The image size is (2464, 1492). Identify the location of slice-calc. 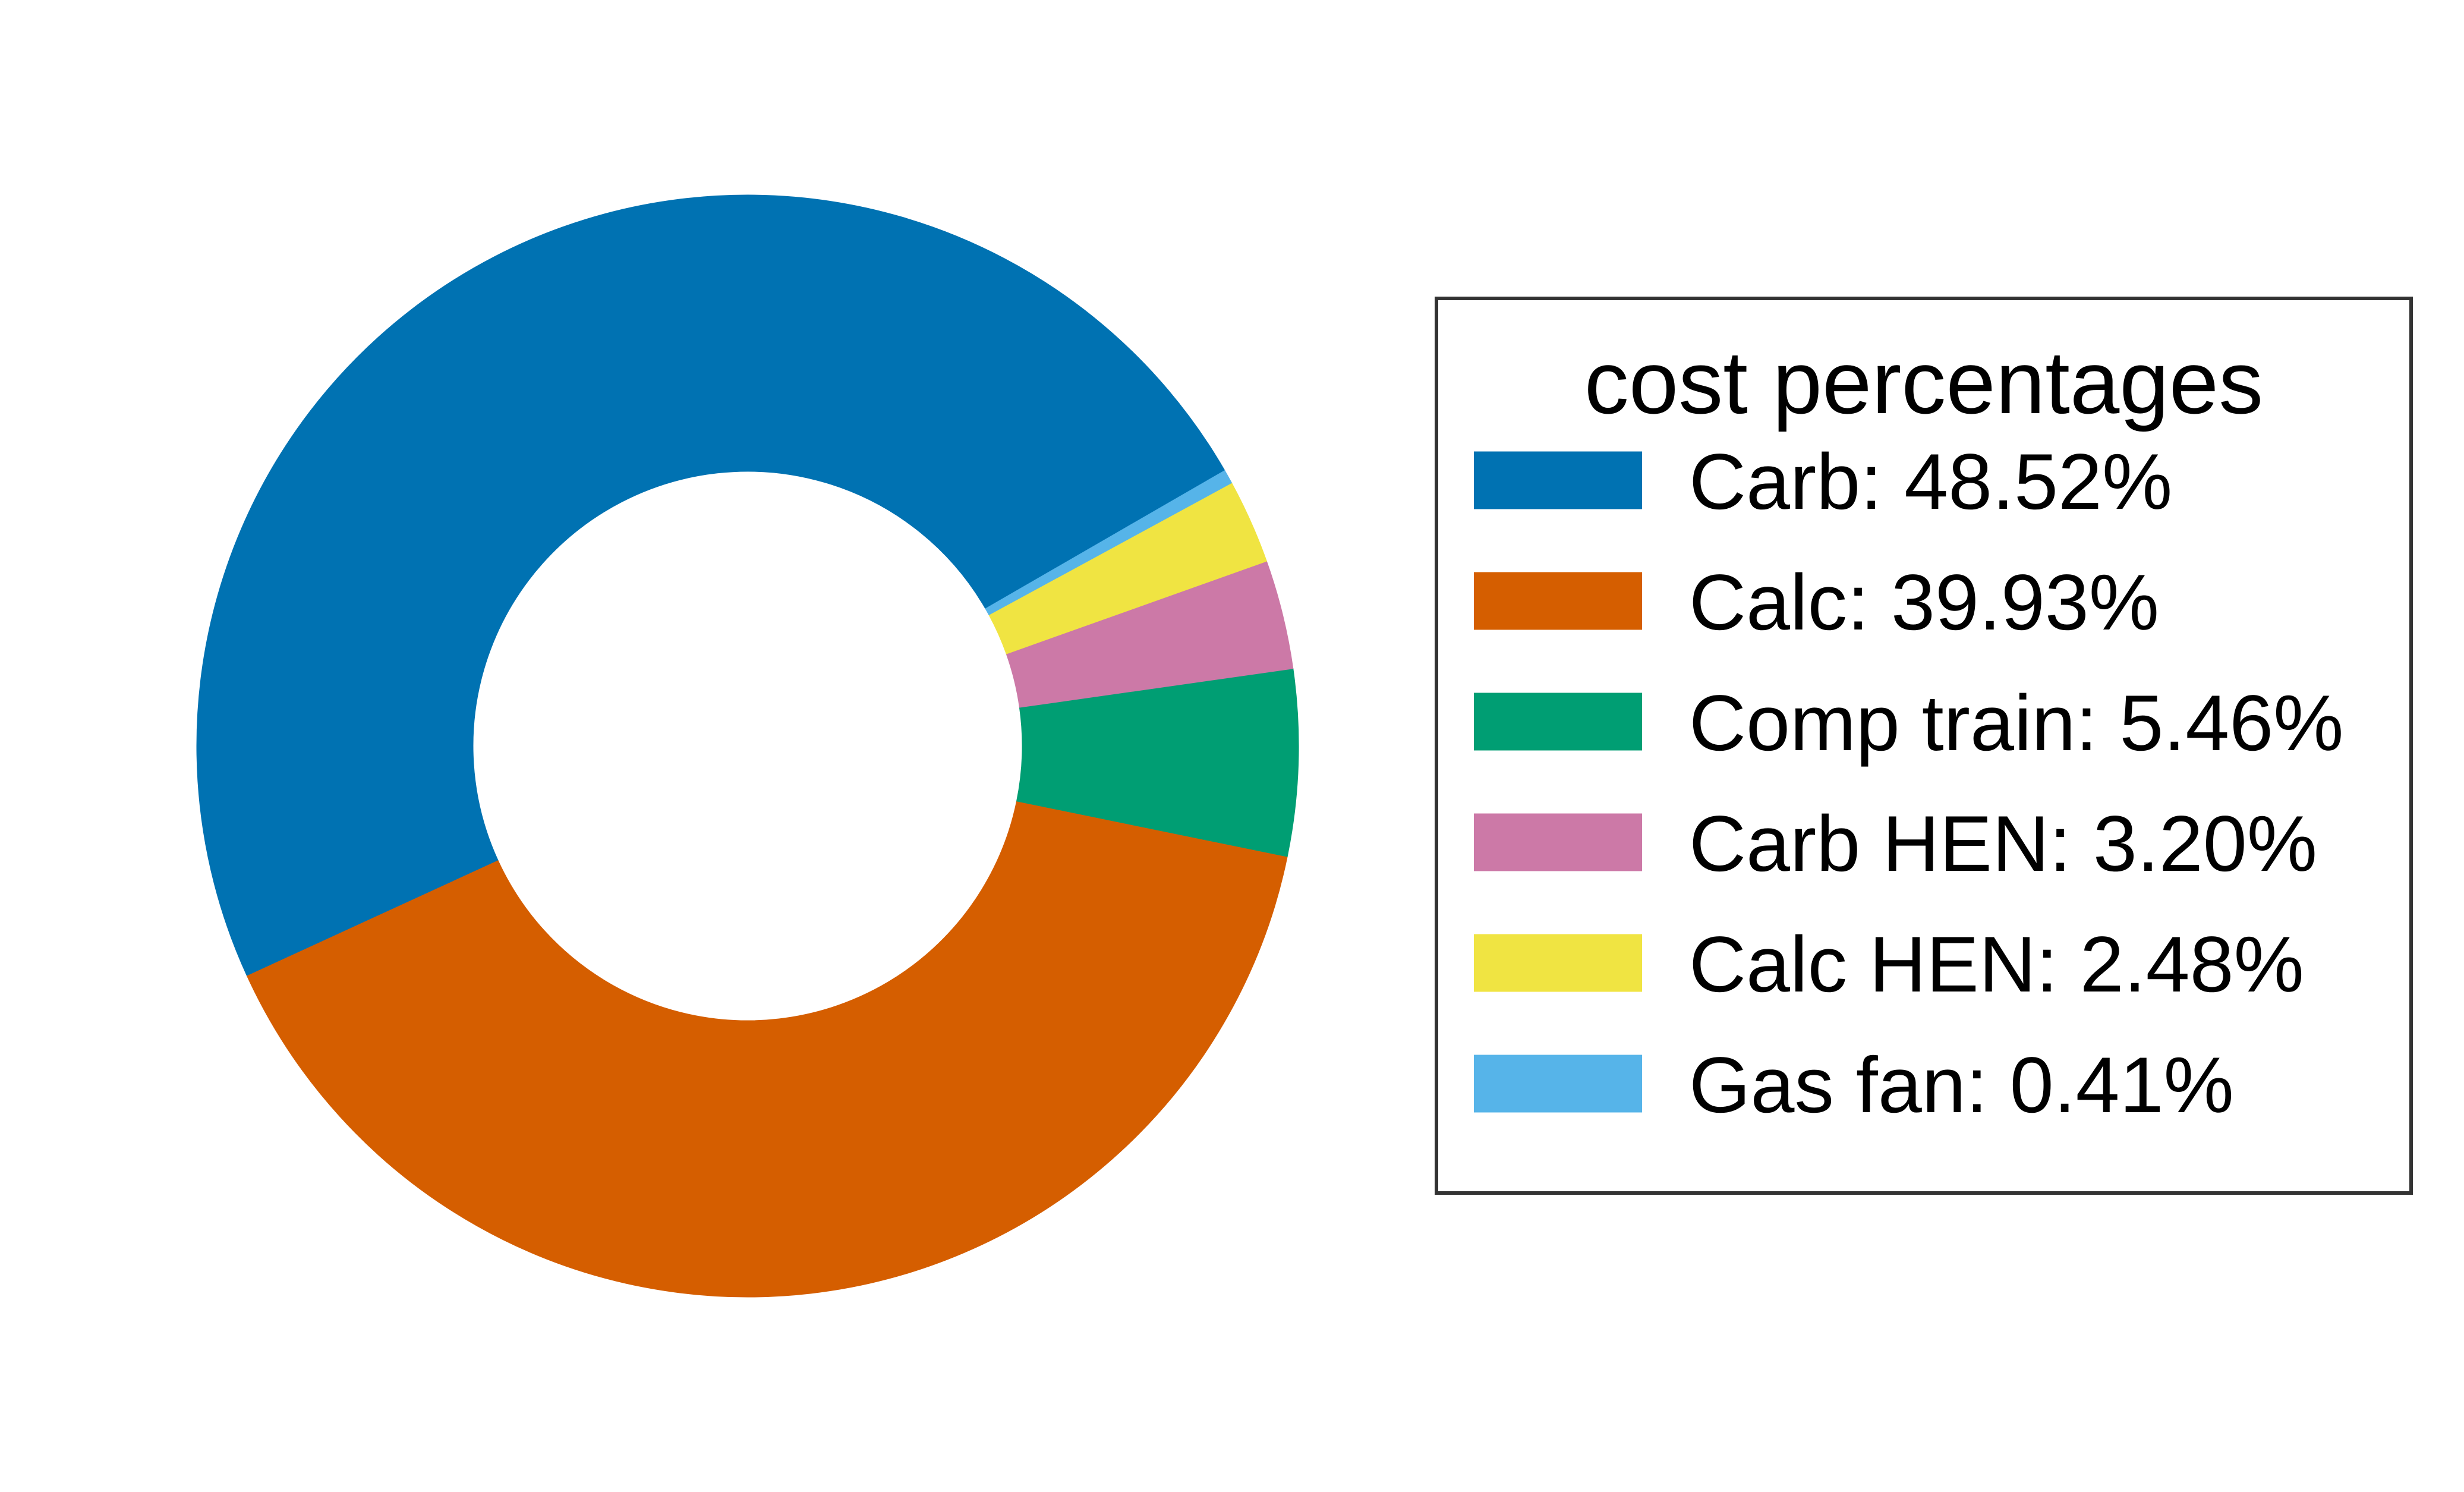
(767, 1049).